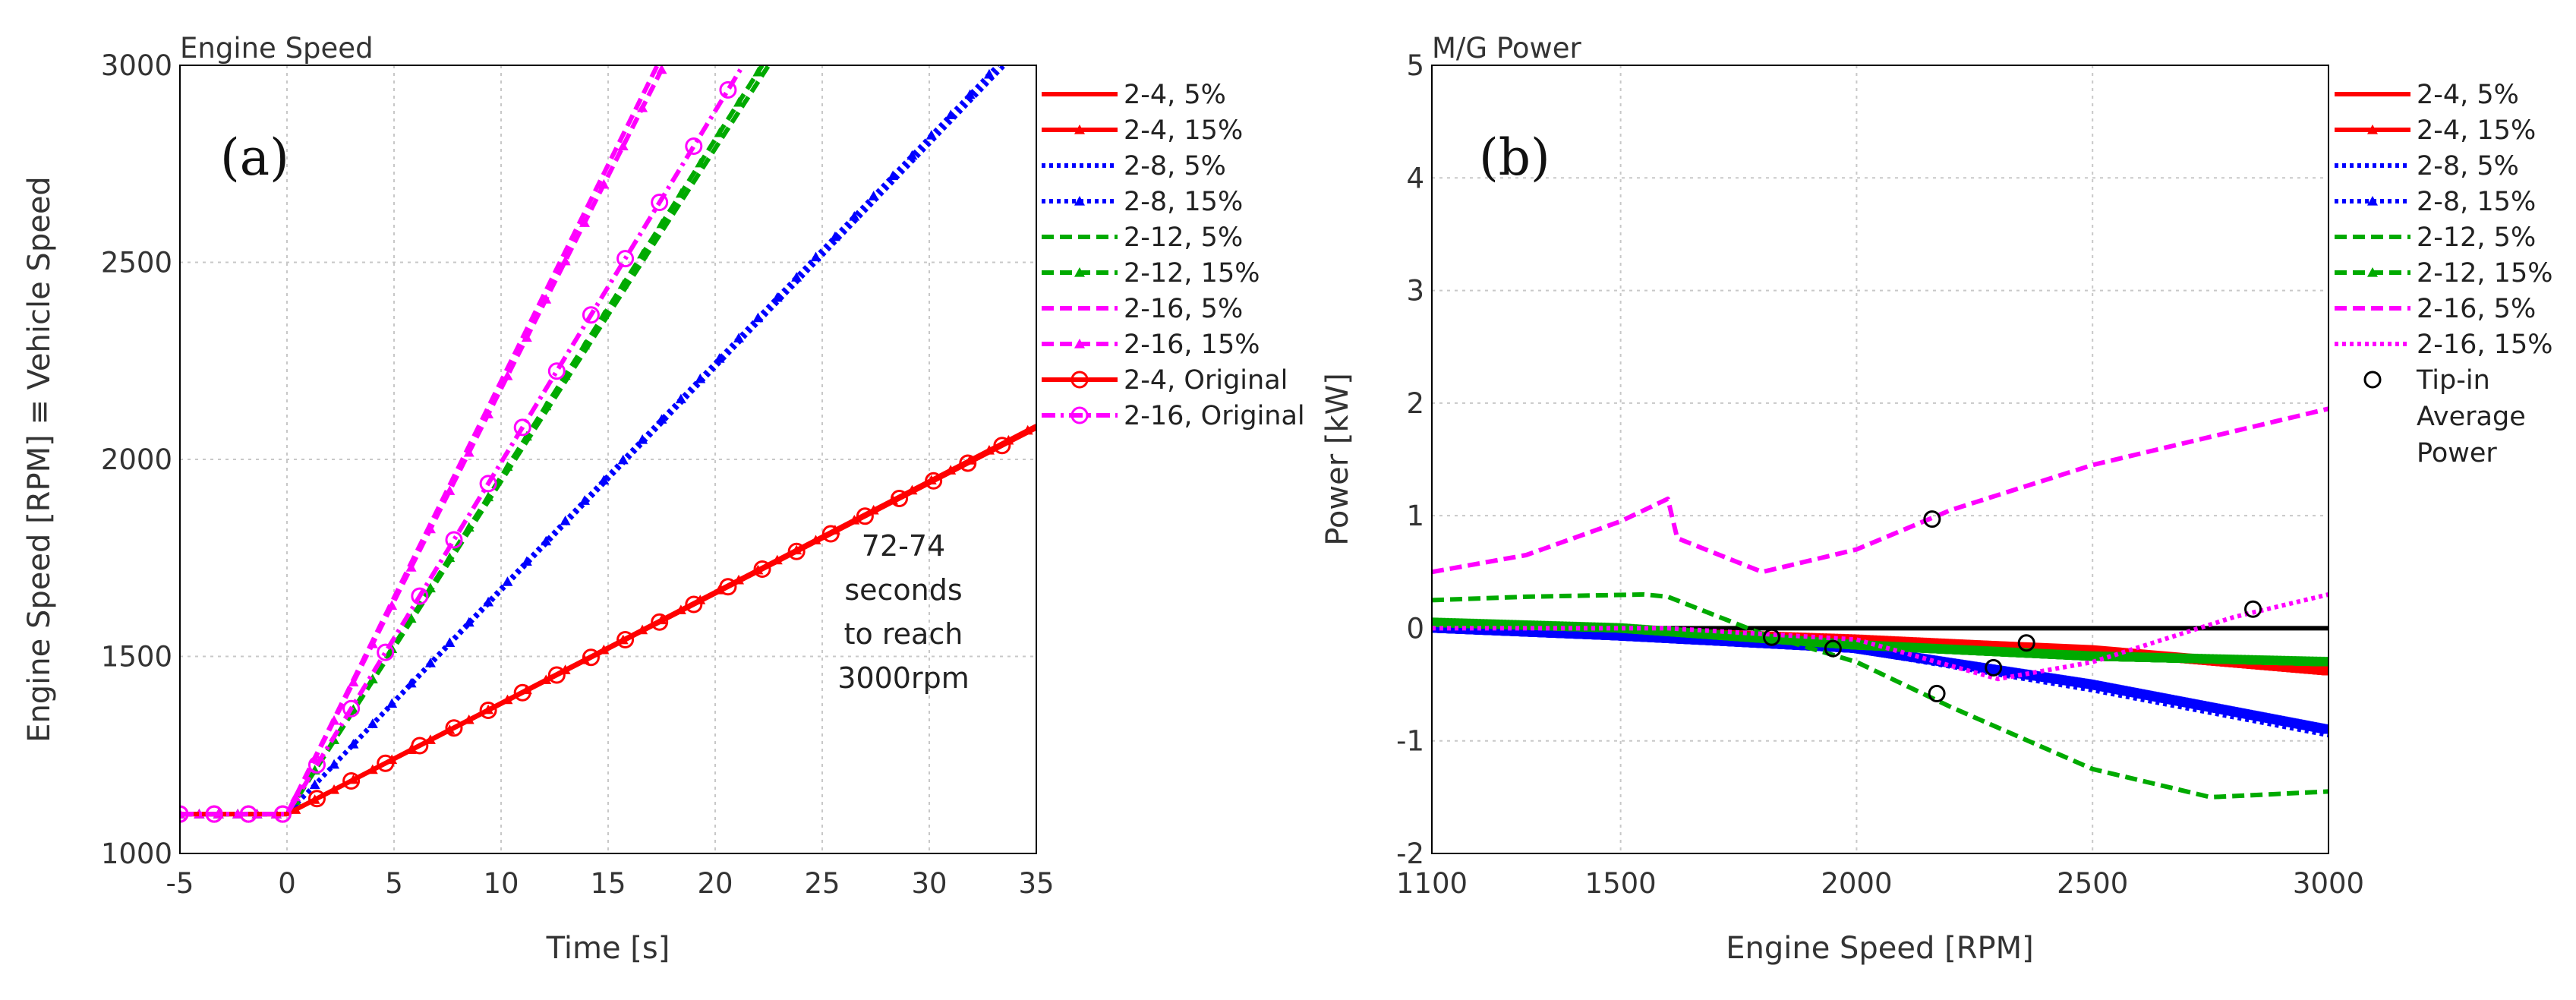 This screenshot has width=2576, height=1000. Describe the element at coordinates (2325, 670) in the screenshot. I see `series-2-4-15-marker` at that location.